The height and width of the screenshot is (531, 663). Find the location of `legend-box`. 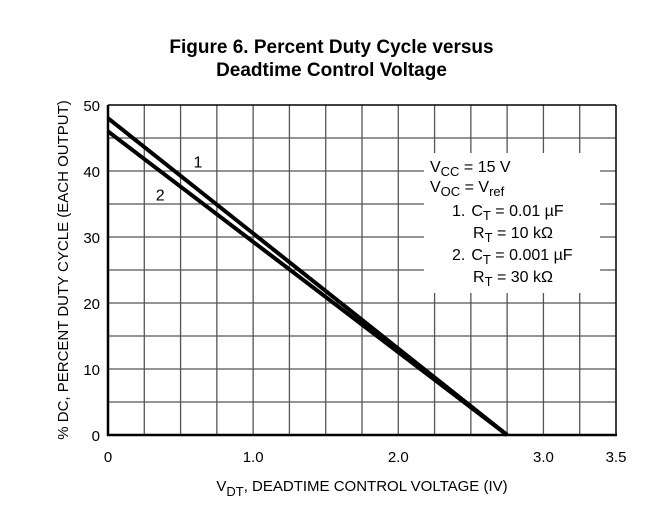

legend-box is located at coordinates (512, 223).